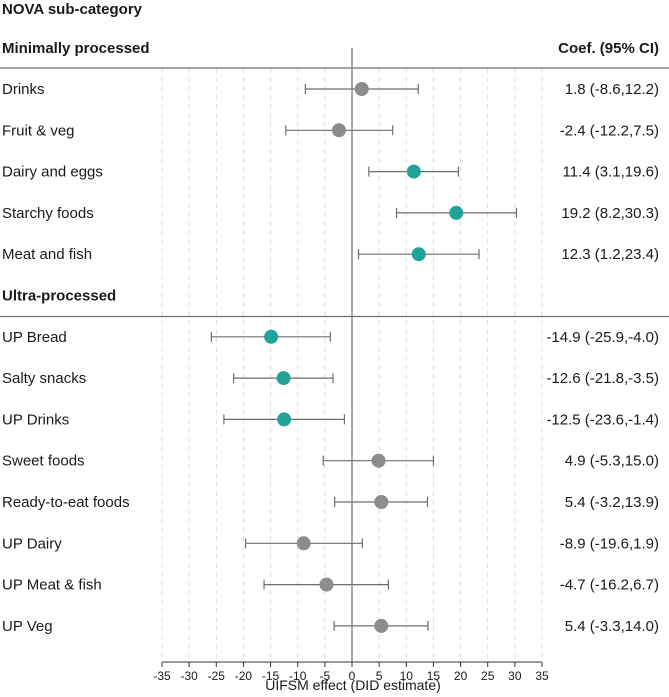 The width and height of the screenshot is (669, 697). I want to click on row-label: UP Bread, so click(34, 337).